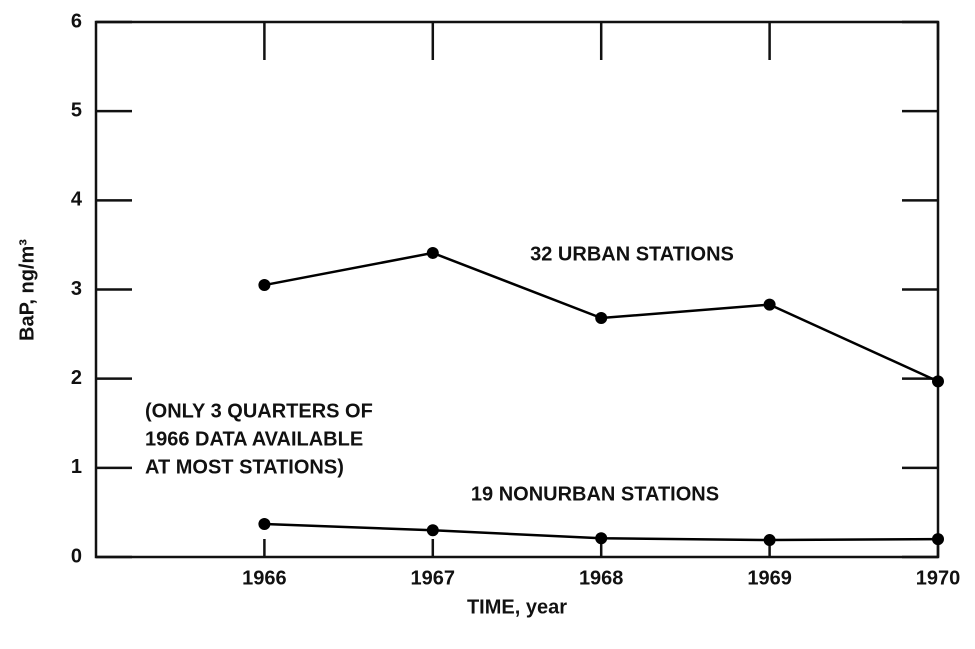  I want to click on y-tick-label: 3, so click(76, 289).